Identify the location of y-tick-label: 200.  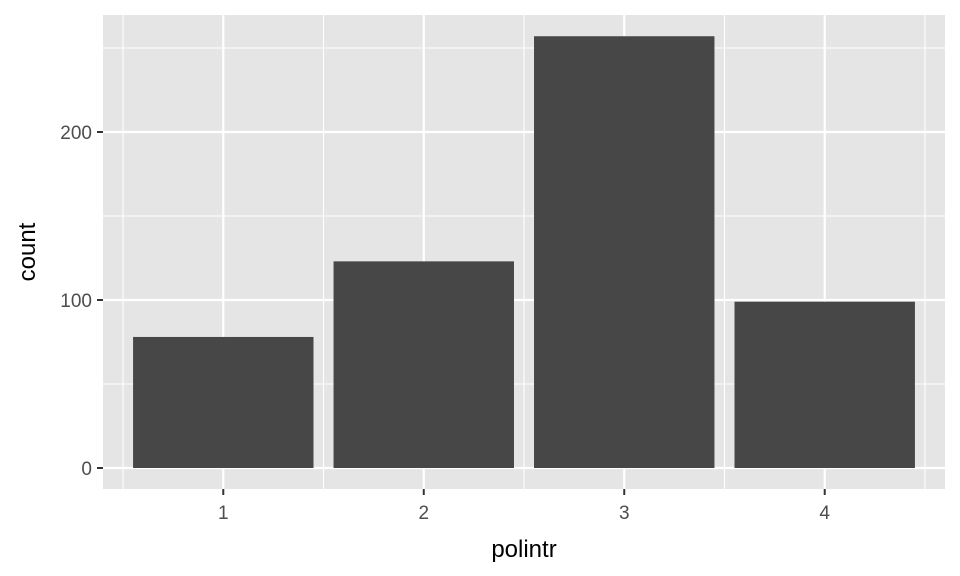
(76, 133).